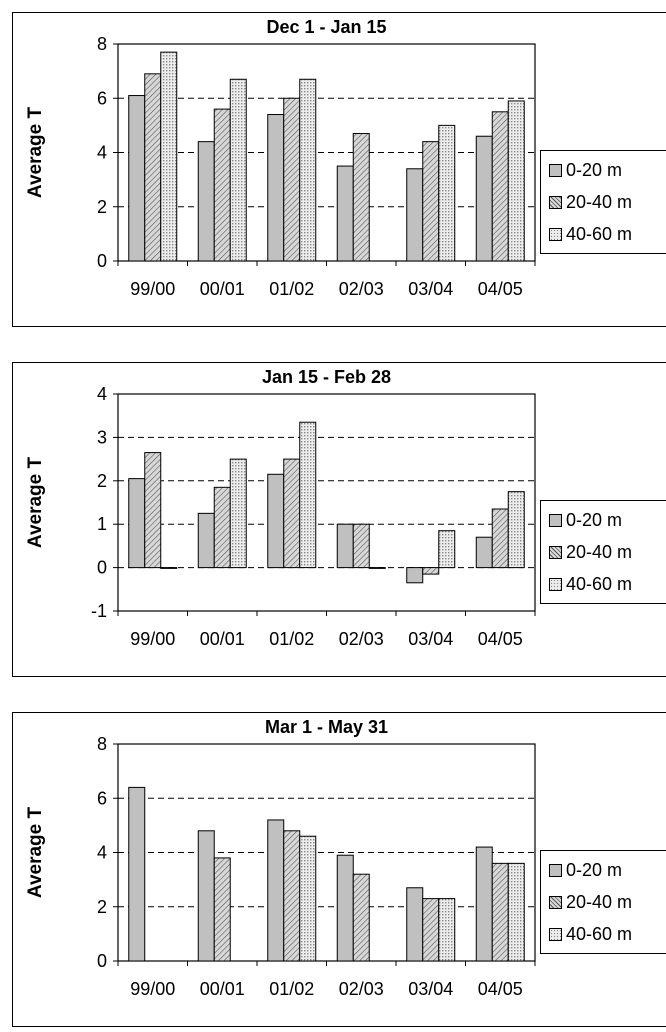  What do you see at coordinates (326, 377) in the screenshot?
I see `chart-title: Jan 15 - Feb 28` at bounding box center [326, 377].